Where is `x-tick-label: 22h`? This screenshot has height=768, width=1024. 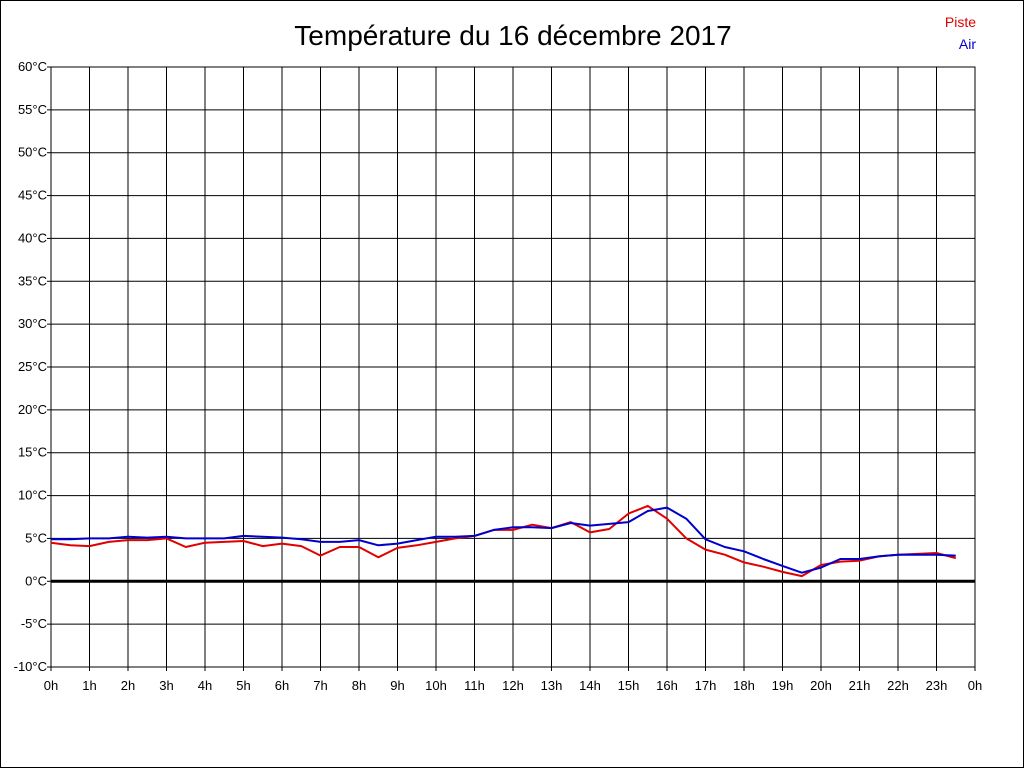 x-tick-label: 22h is located at coordinates (898, 685).